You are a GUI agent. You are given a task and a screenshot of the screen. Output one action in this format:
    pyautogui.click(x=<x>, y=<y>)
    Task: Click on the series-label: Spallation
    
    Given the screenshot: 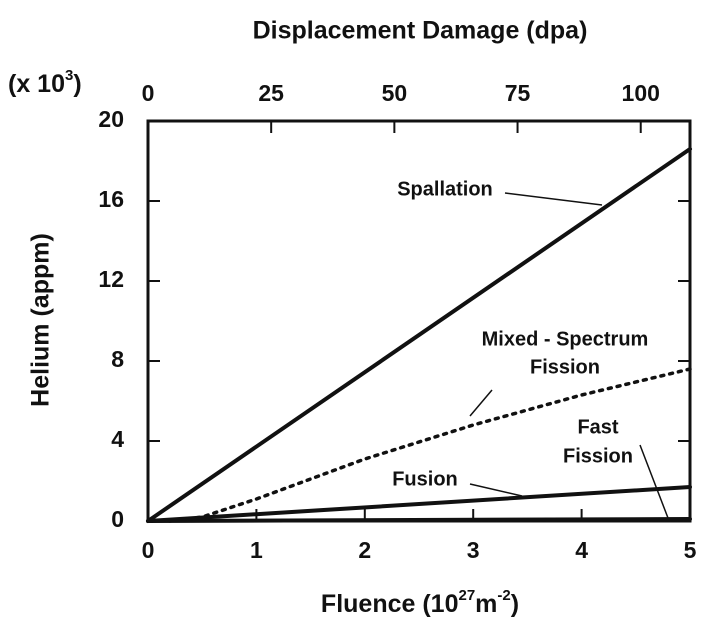 What is the action you would take?
    pyautogui.click(x=445, y=189)
    